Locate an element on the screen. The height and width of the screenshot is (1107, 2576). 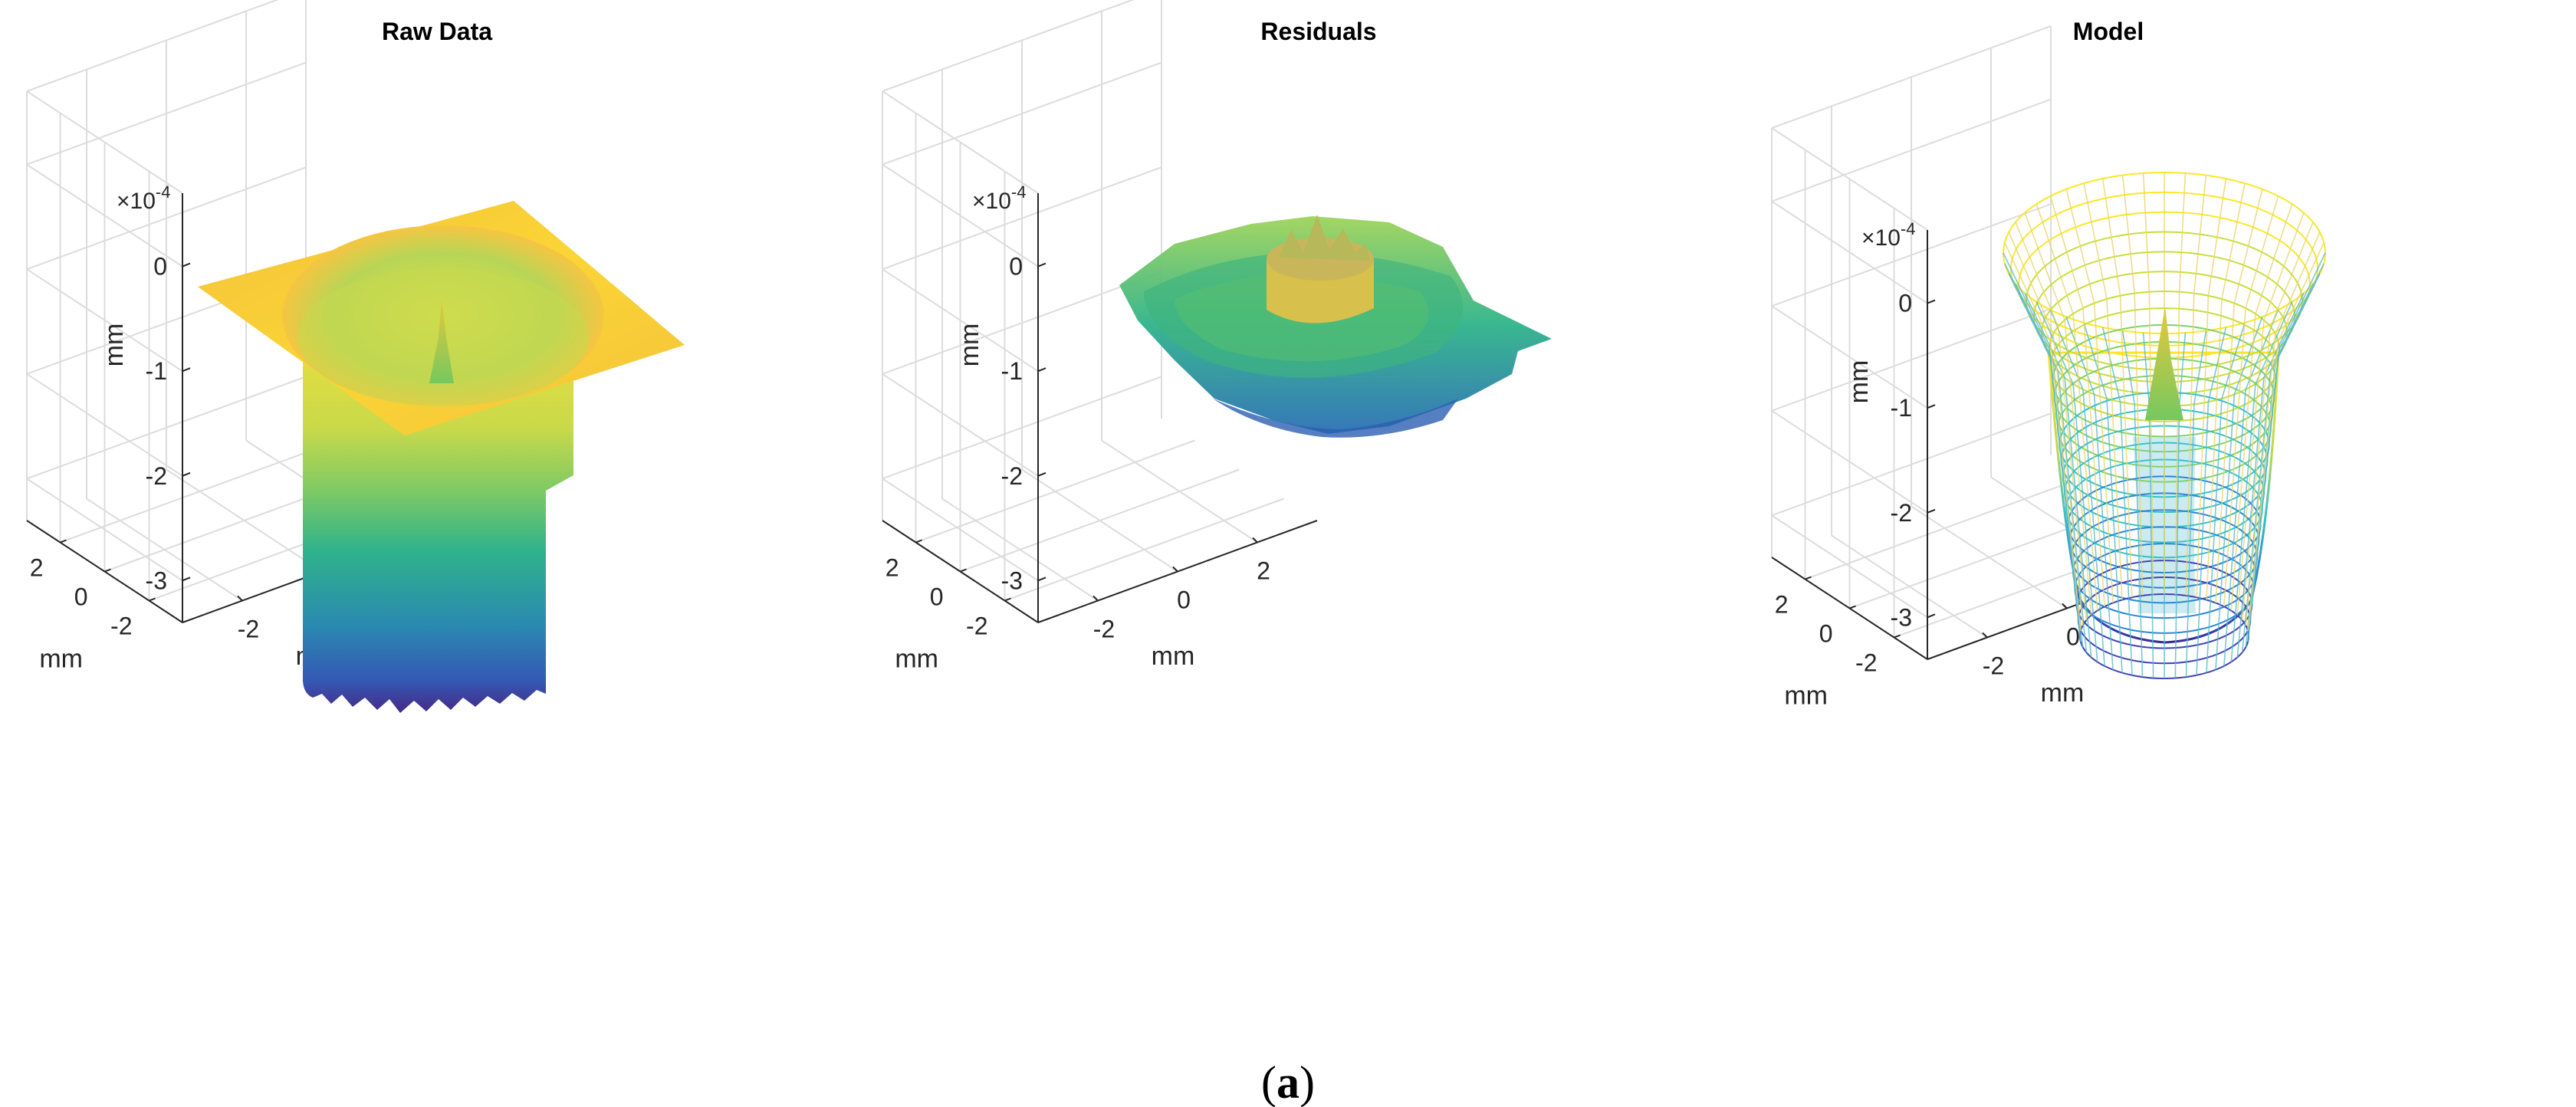
model-surface is located at coordinates (2164, 425).